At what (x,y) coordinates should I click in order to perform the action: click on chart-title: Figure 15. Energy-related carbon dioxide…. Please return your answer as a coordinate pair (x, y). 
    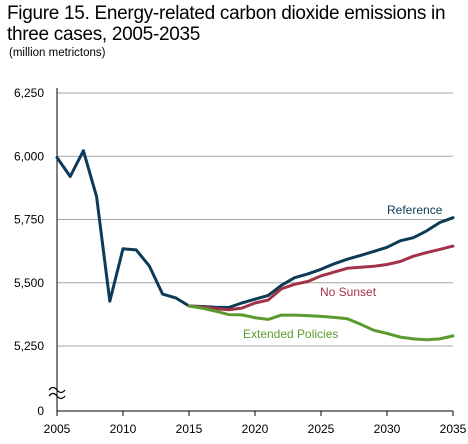
    Looking at the image, I should click on (226, 24).